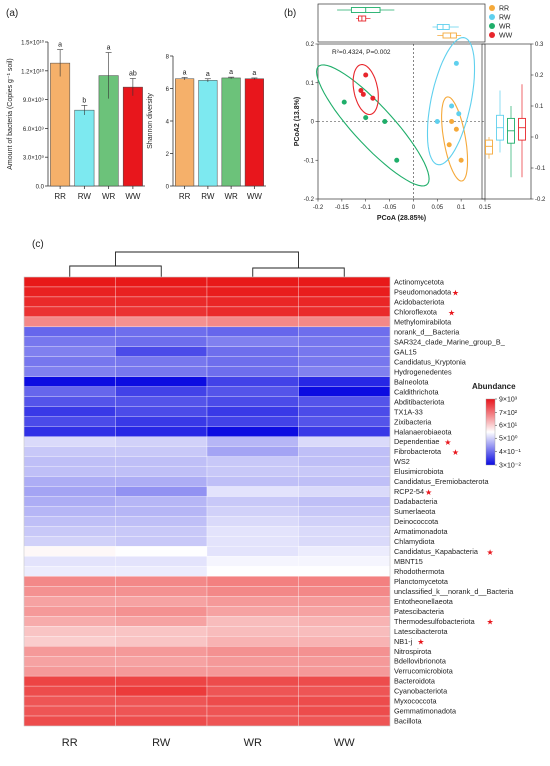 This screenshot has width=550, height=766. What do you see at coordinates (12, 13) in the screenshot?
I see `panel-a-label: (a)` at bounding box center [12, 13].